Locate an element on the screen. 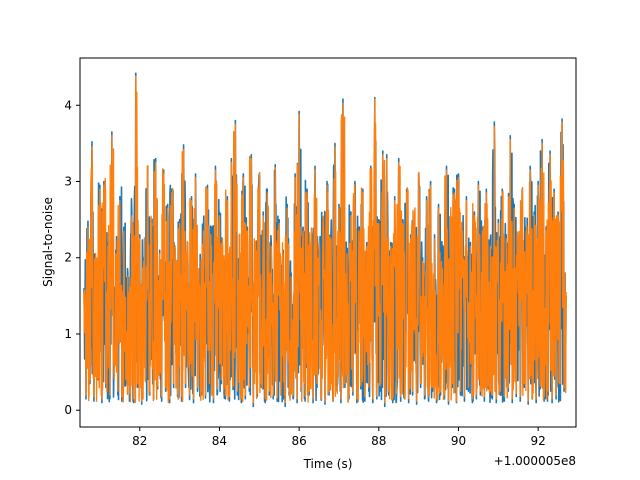 This screenshot has width=640, height=480. y-tick-label: 2 is located at coordinates (68, 258).